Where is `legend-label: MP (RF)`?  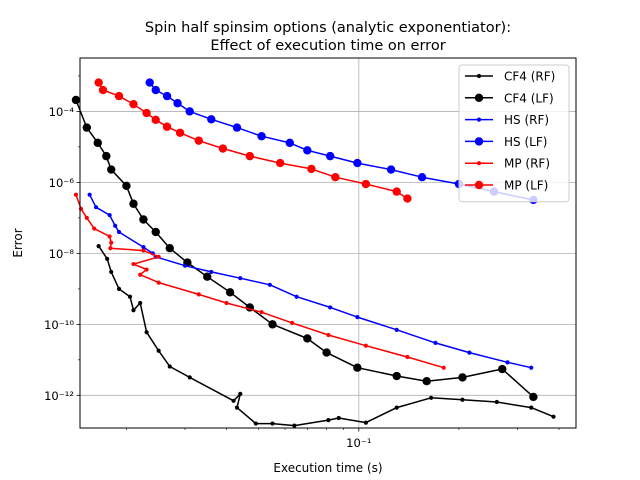 legend-label: MP (RF) is located at coordinates (527, 164).